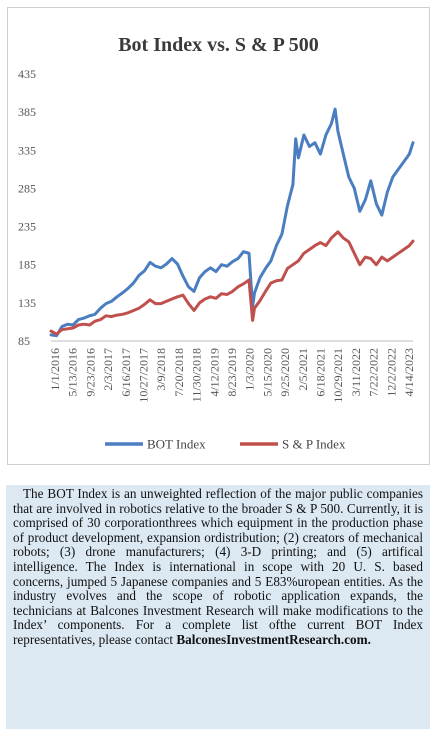 The height and width of the screenshot is (742, 435). I want to click on x-tick-label: 6/18/2021, so click(321, 372).